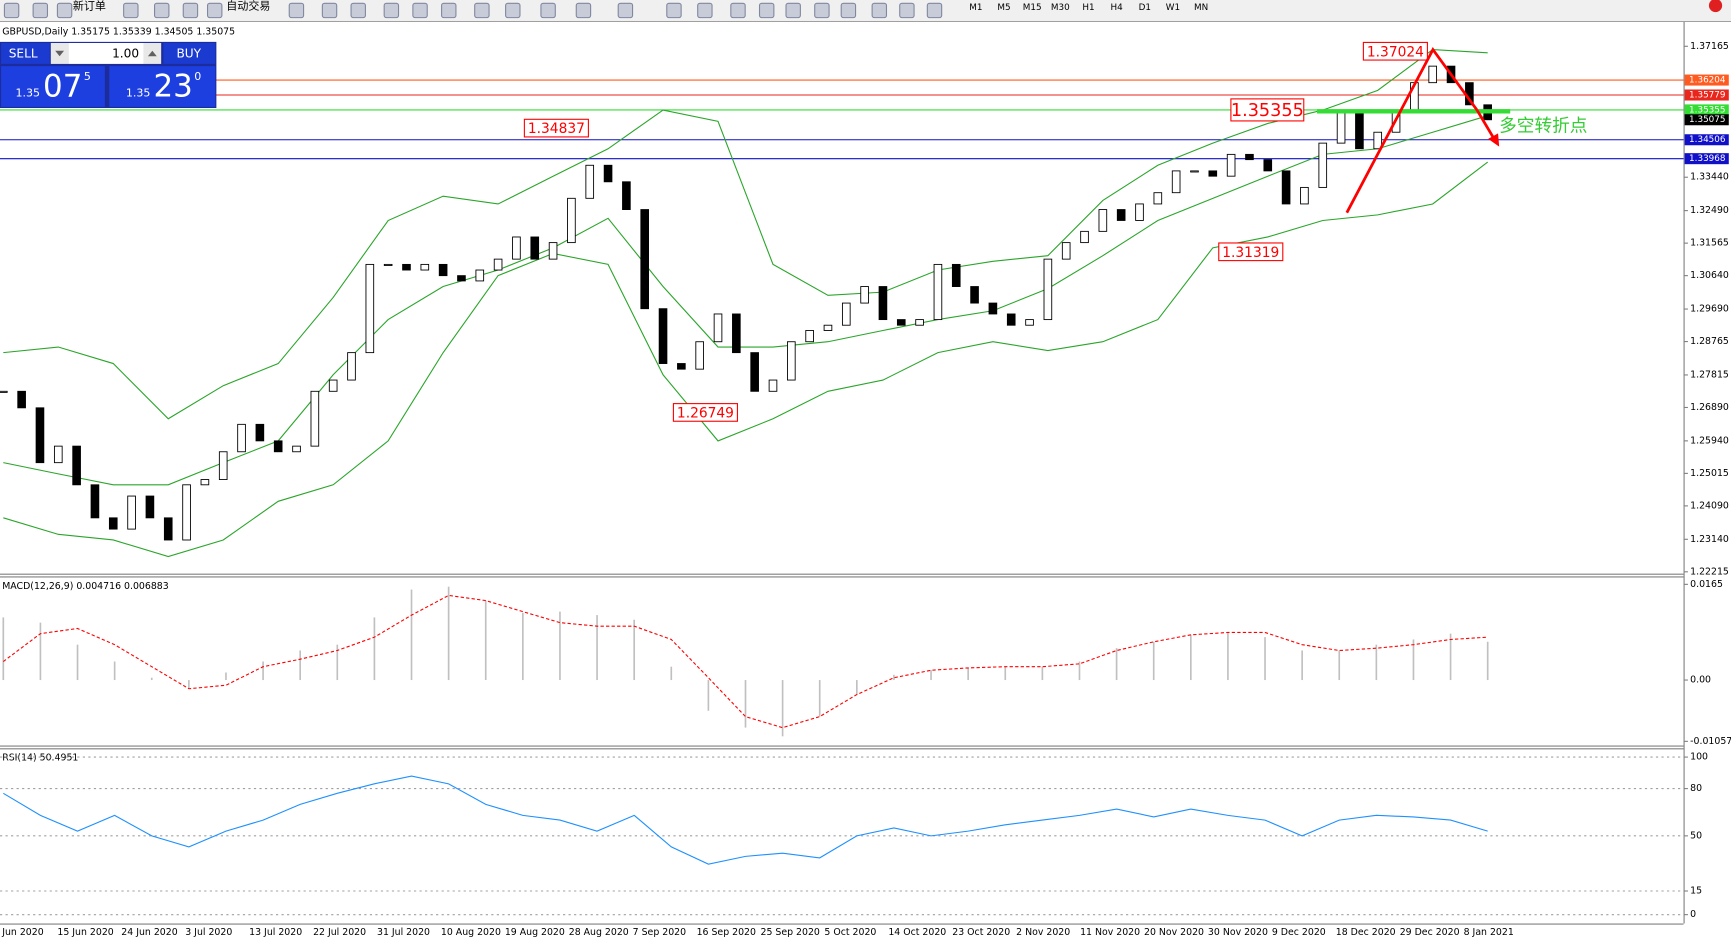 The image size is (1731, 940). Describe the element at coordinates (1693, 914) in the screenshot. I see `y-tick-label: 0` at that location.